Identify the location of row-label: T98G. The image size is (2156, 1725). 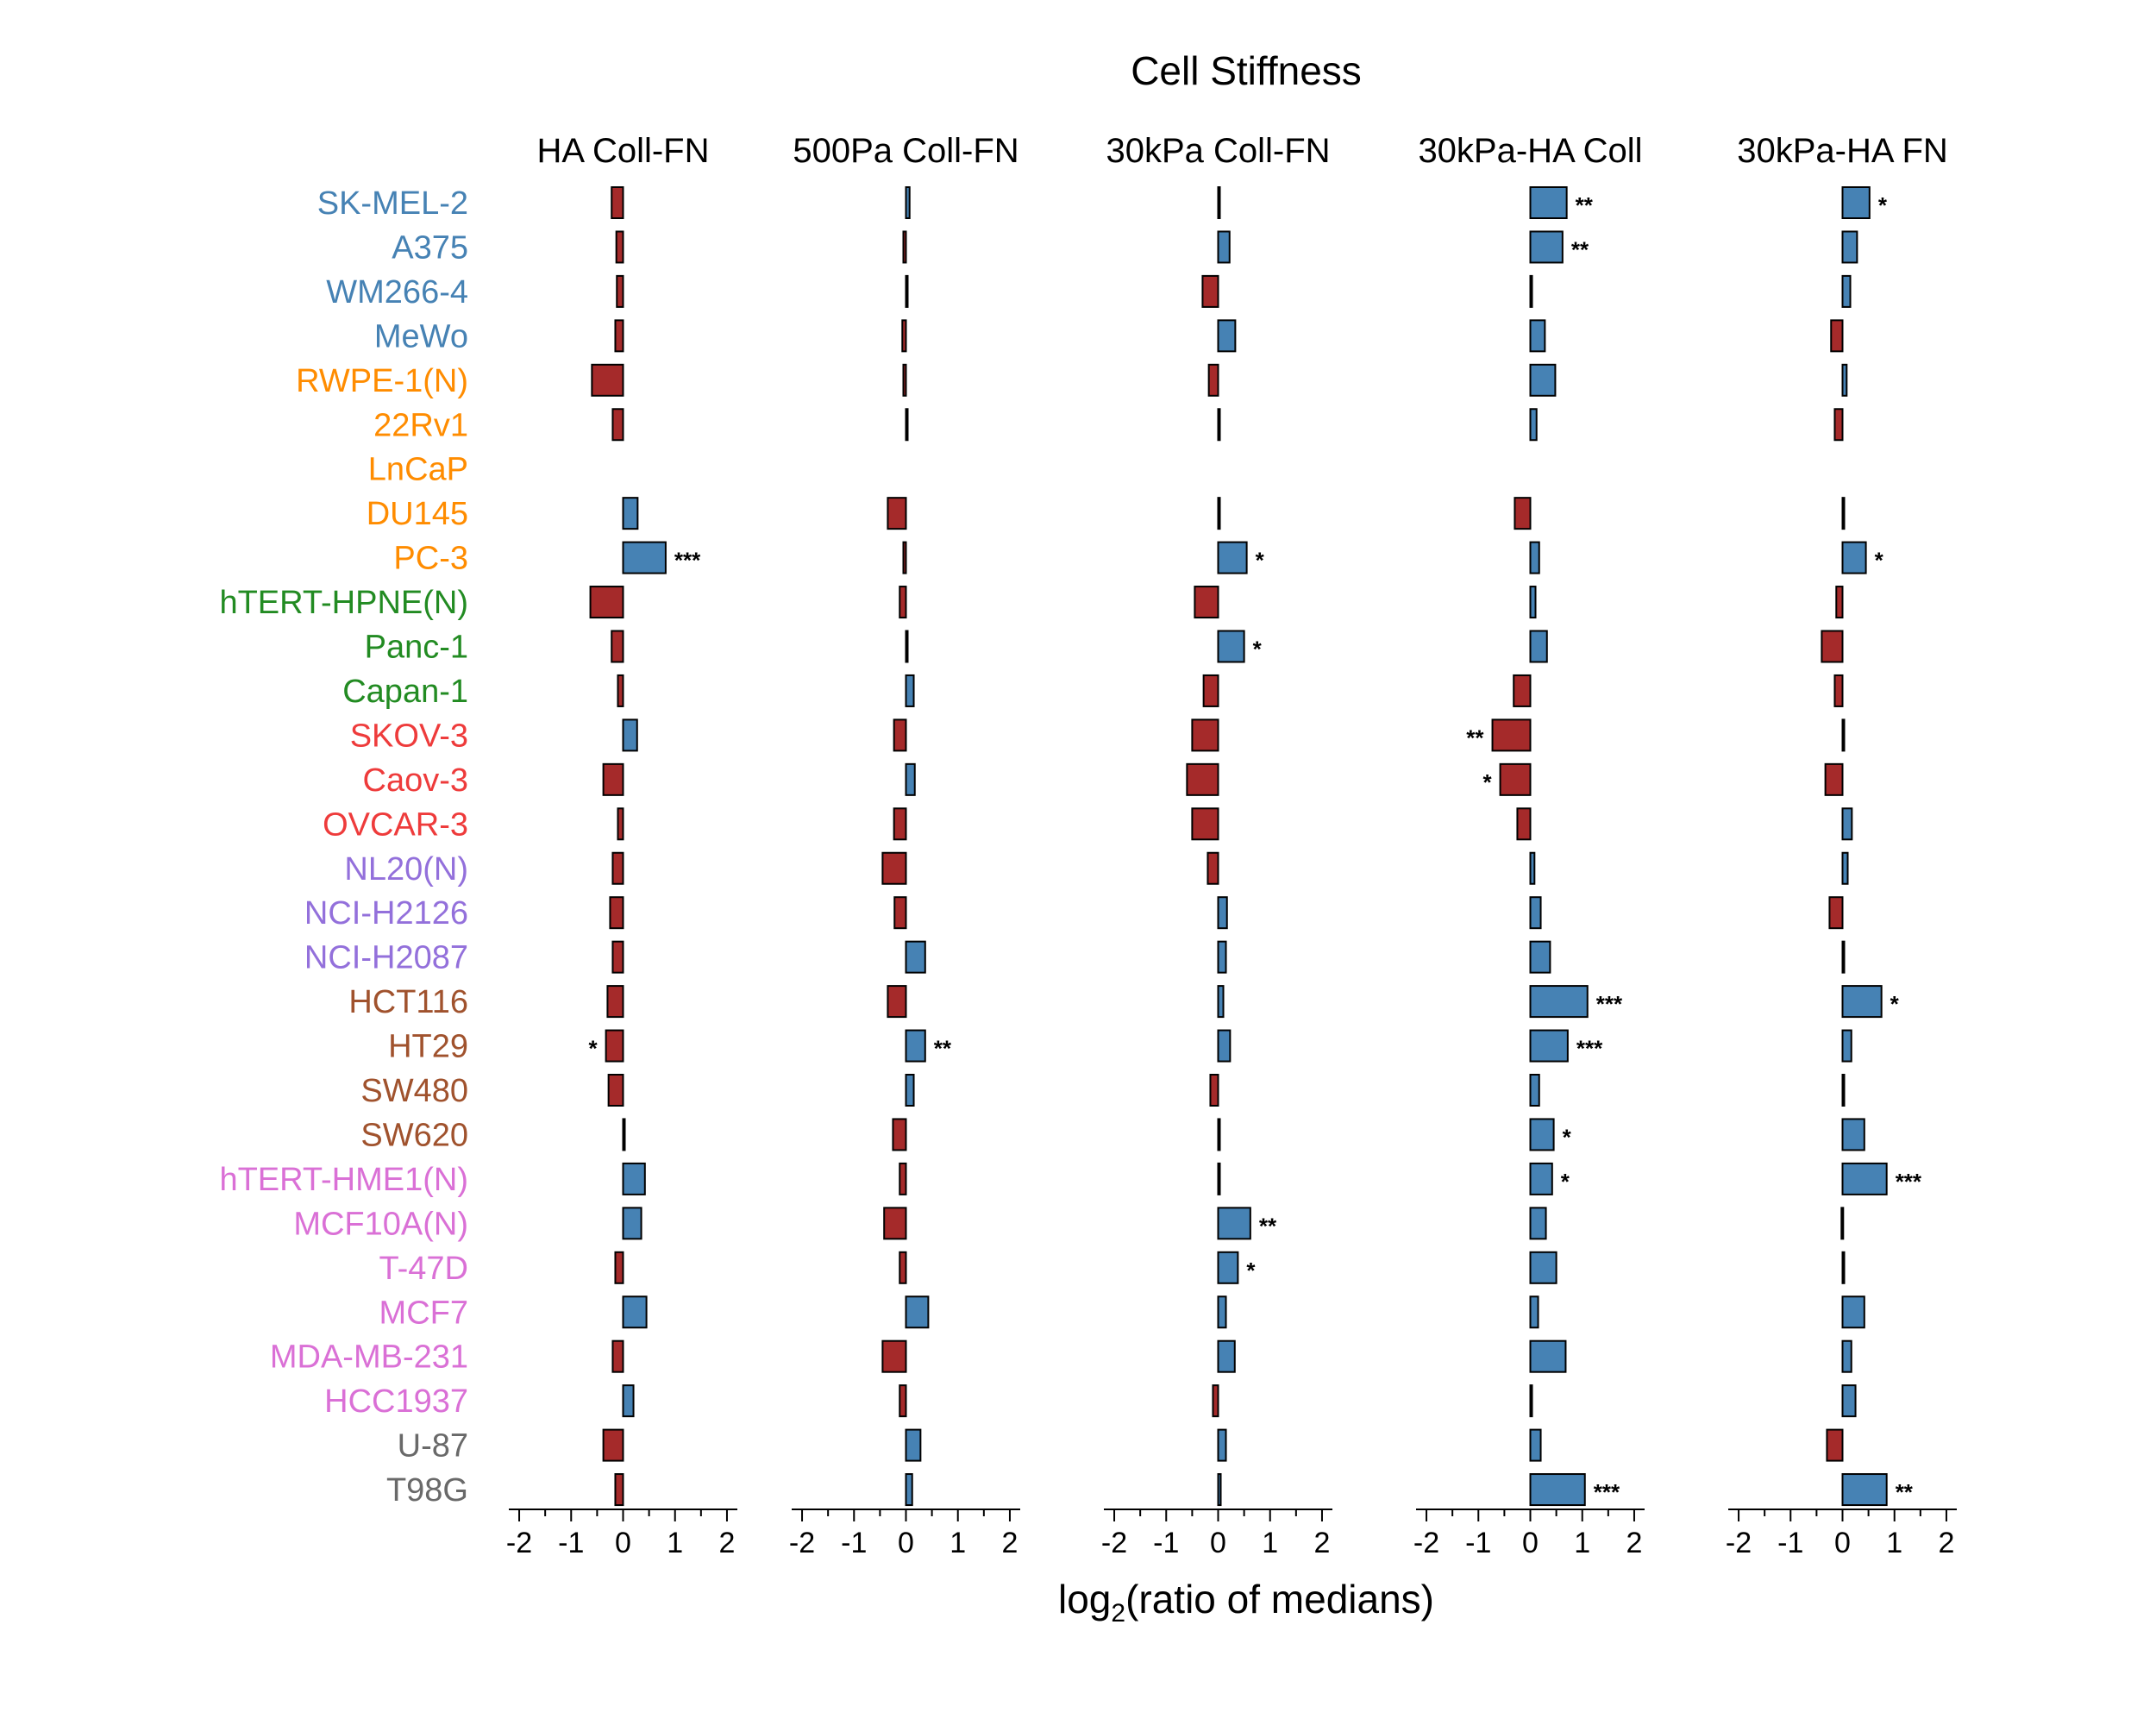
(427, 1490).